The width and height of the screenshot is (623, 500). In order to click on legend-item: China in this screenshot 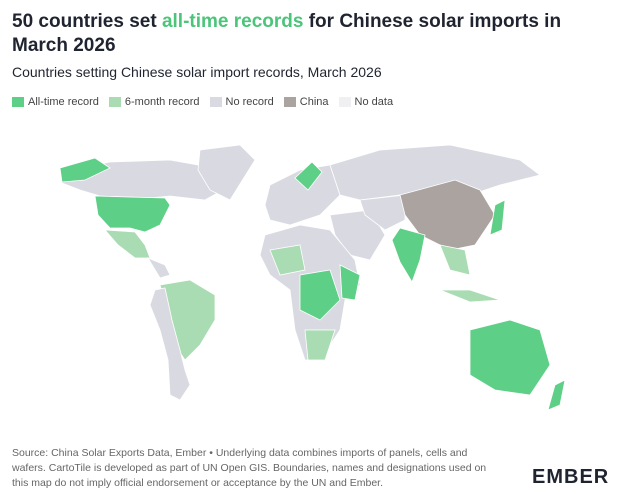, I will do `click(306, 102)`.